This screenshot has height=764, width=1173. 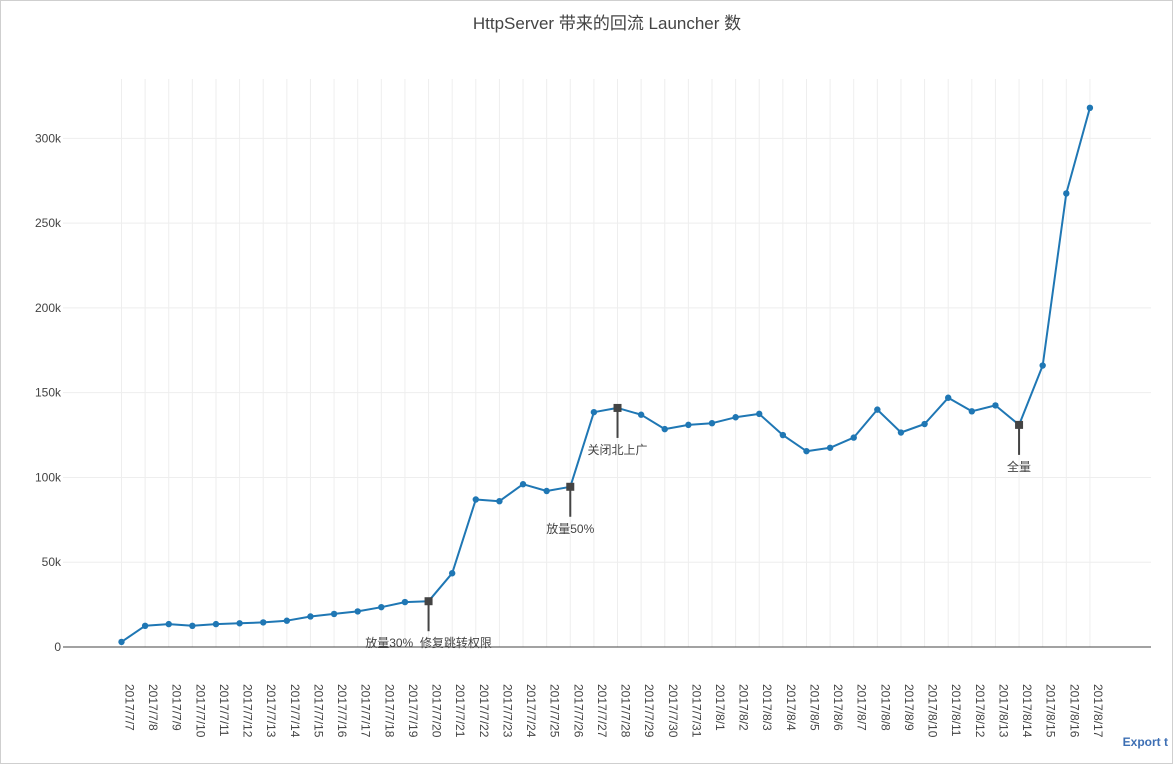 I want to click on x-tick-label: 2017/8/8, so click(x=885, y=707).